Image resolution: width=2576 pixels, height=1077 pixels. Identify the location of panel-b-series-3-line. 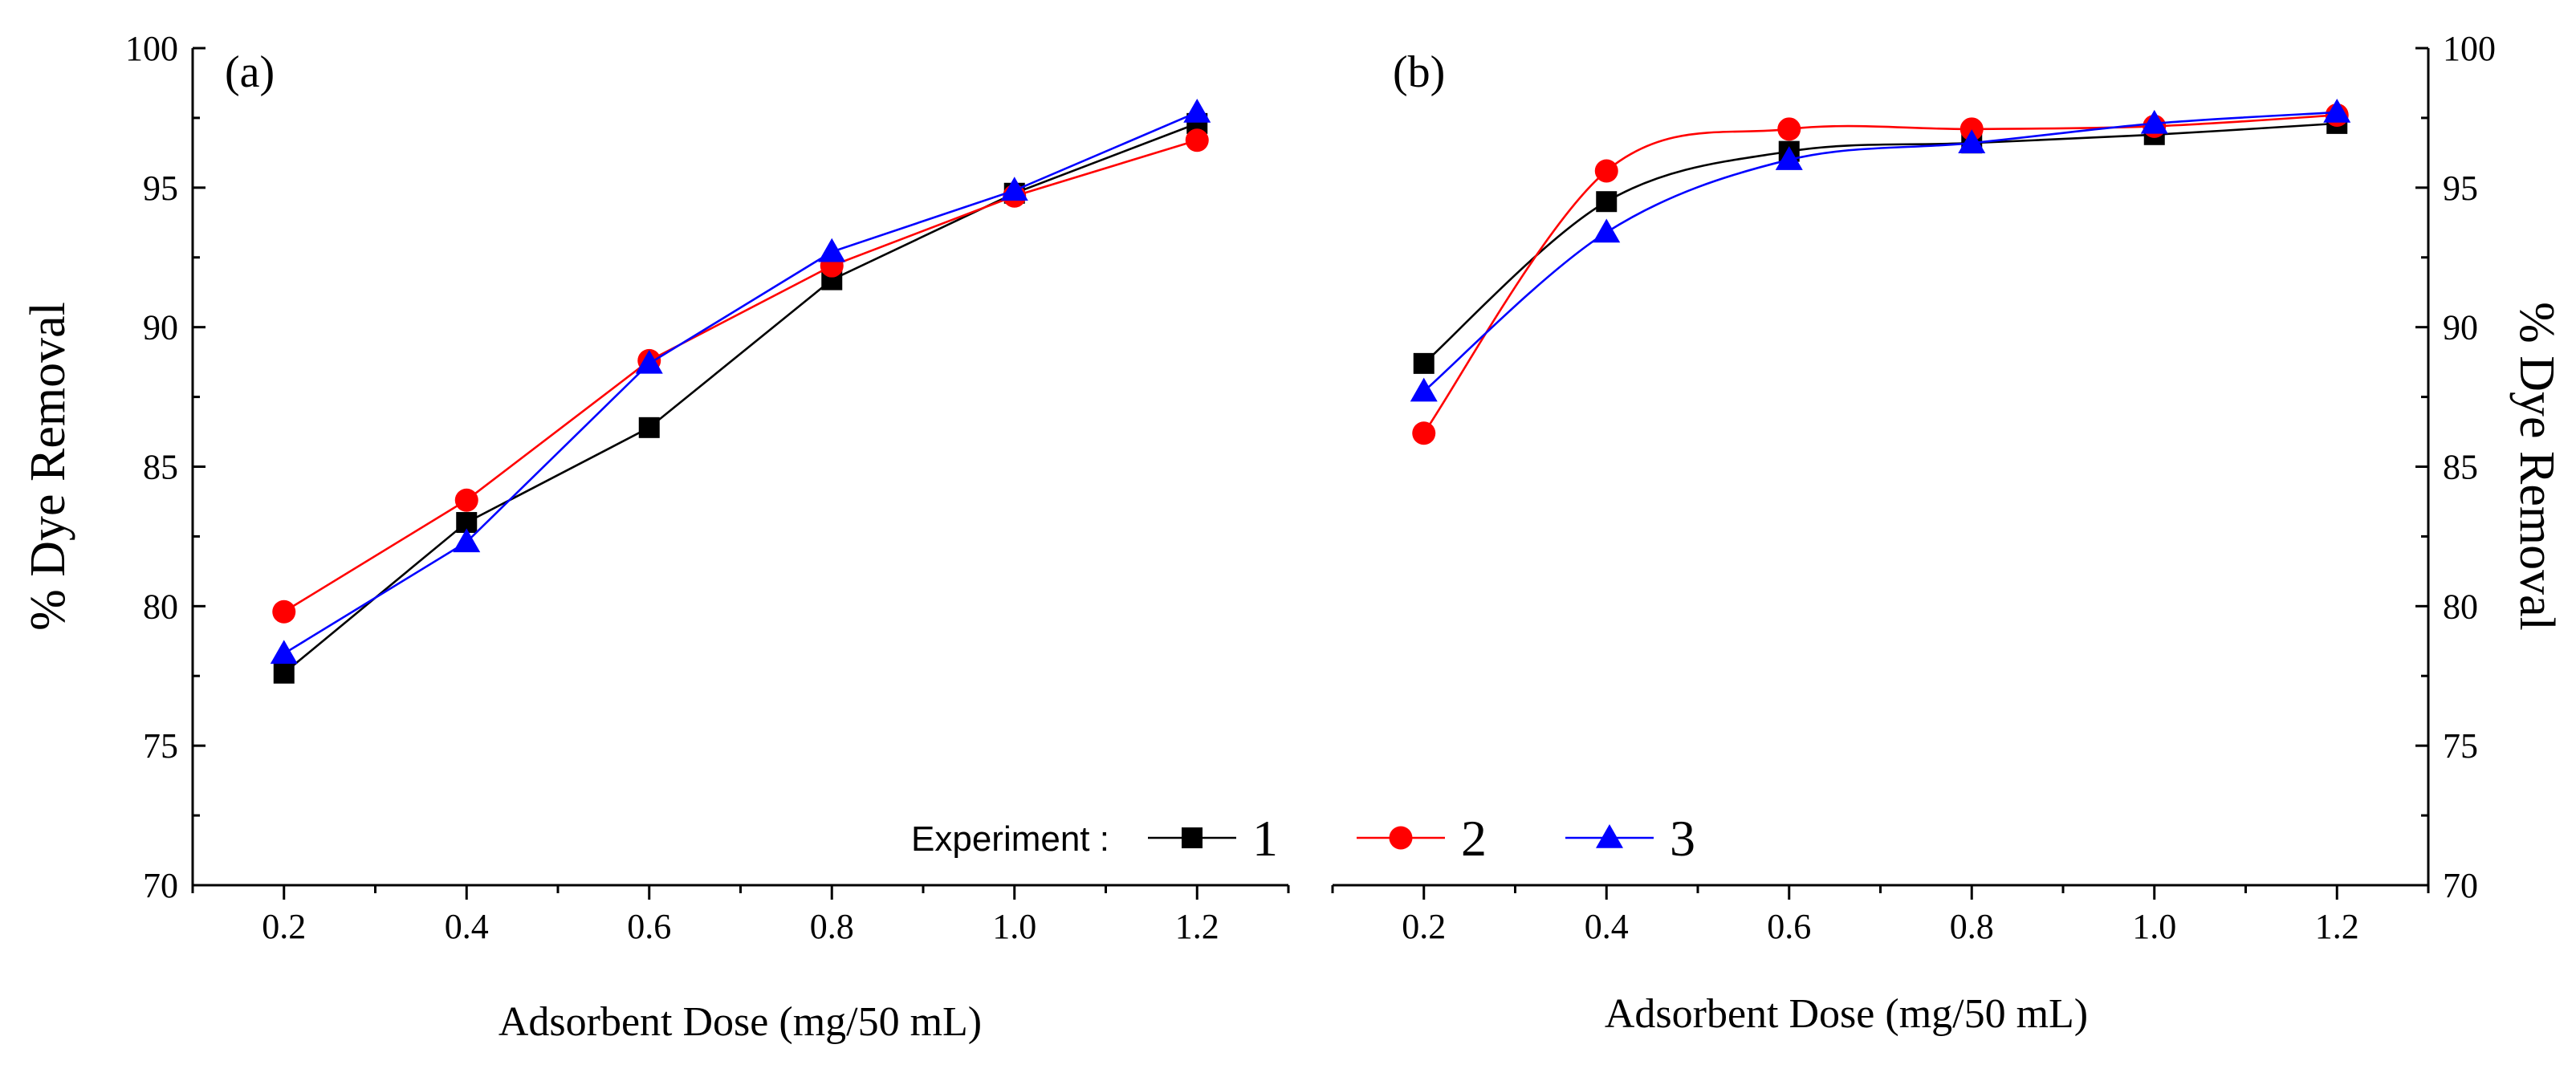
(1880, 251).